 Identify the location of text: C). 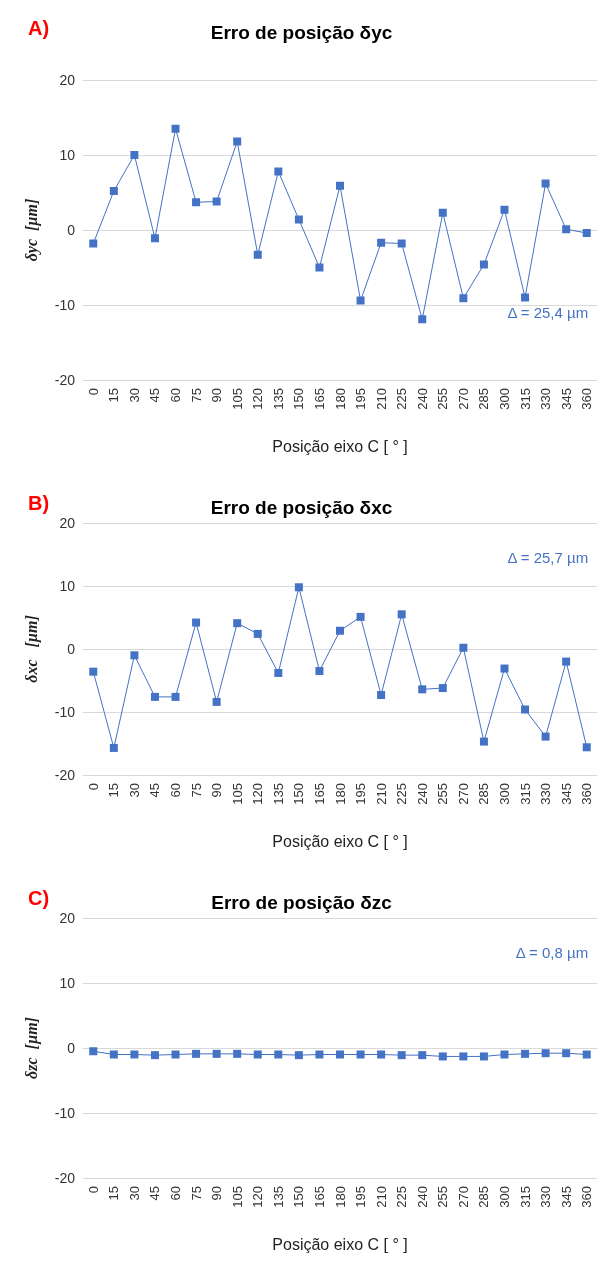
(39, 898).